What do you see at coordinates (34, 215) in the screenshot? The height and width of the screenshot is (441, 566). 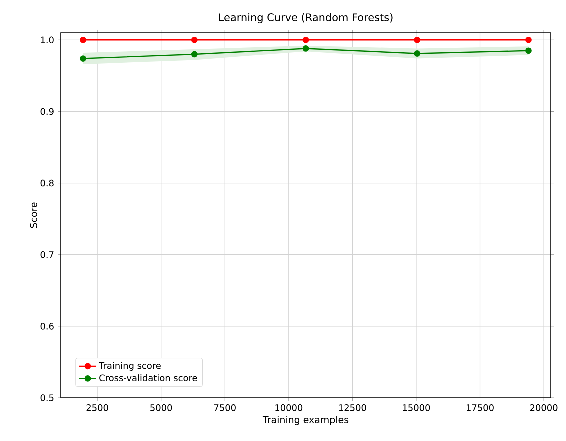 I see `y-axis-title: Score` at bounding box center [34, 215].